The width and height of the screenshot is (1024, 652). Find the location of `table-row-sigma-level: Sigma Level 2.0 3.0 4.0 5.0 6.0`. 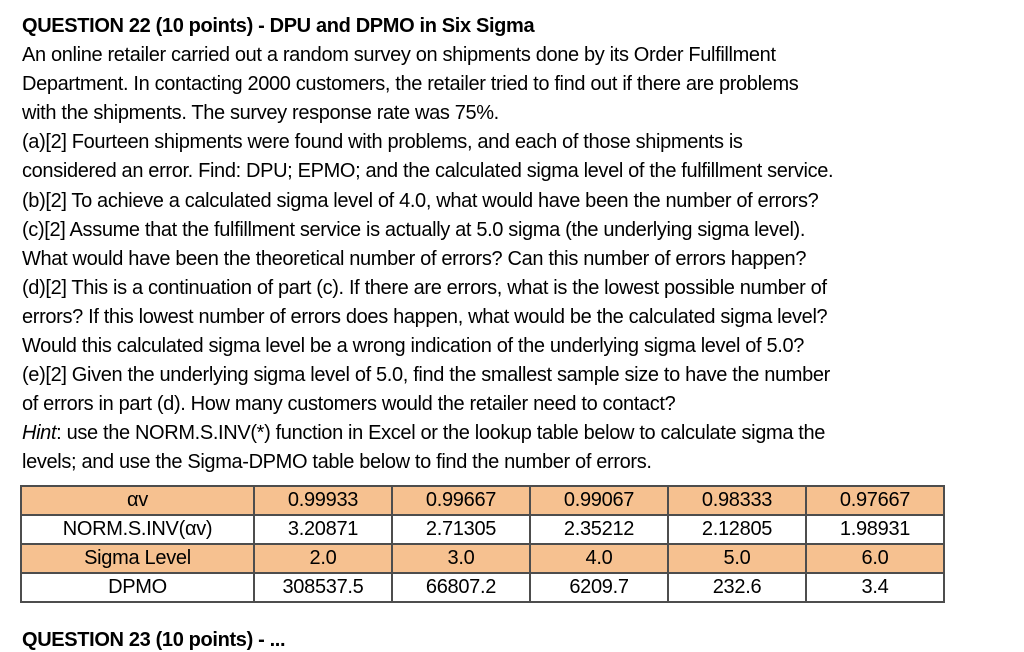

table-row-sigma-level: Sigma Level 2.0 3.0 4.0 5.0 6.0 is located at coordinates (482, 558).